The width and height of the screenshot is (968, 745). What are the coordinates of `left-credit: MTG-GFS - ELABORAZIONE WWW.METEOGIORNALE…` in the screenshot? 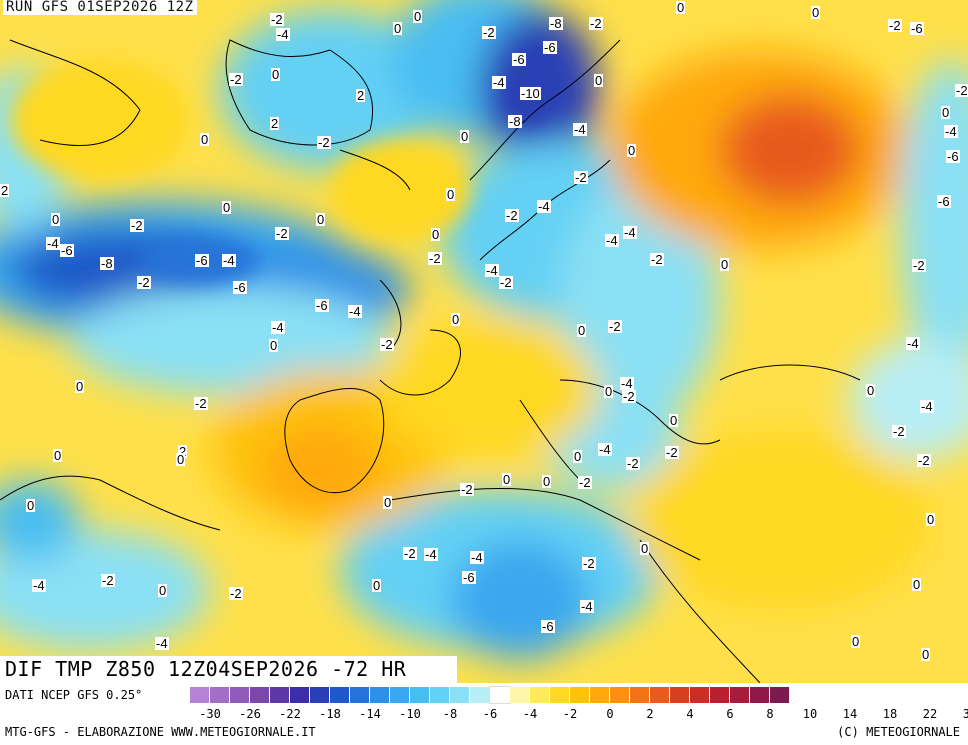 It's located at (160, 732).